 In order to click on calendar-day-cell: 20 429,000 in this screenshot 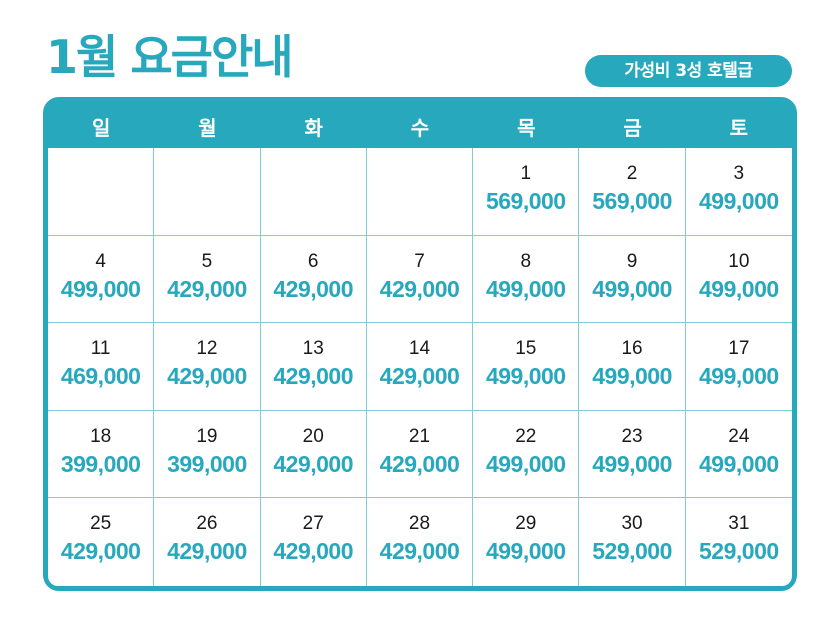, I will do `click(313, 454)`.